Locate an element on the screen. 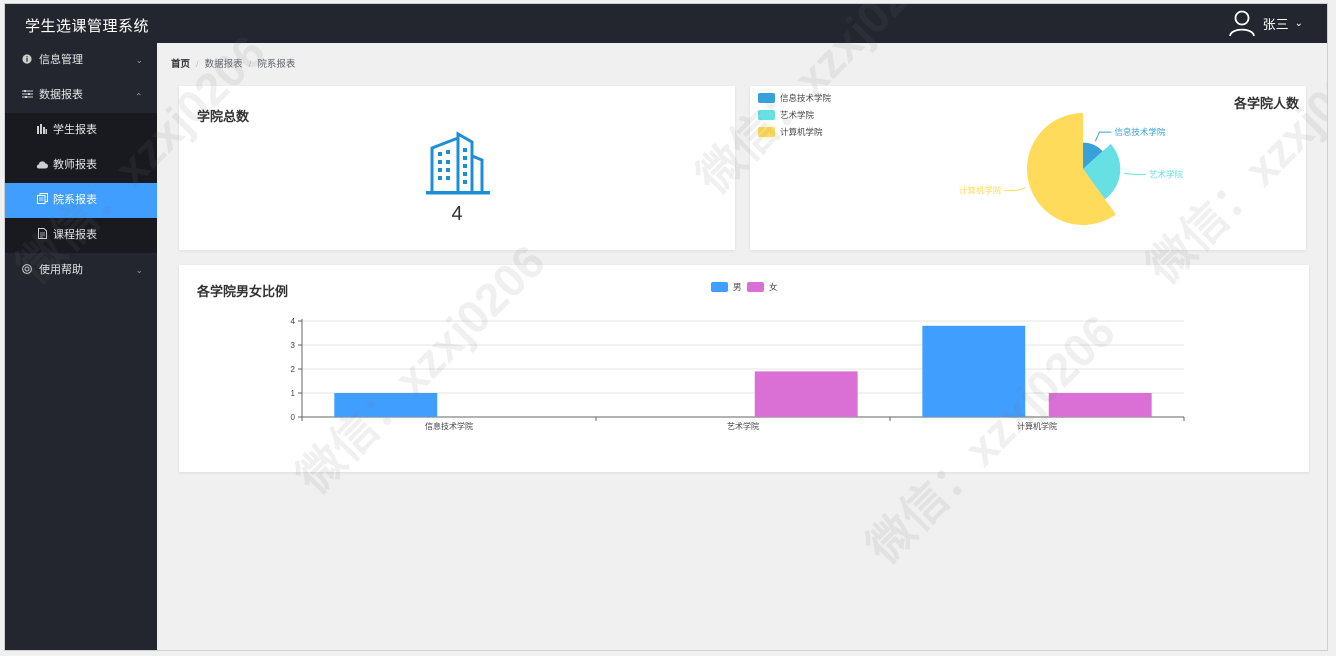 The image size is (1336, 656). sidebar-item-label: 数据报表 is located at coordinates (61, 95).